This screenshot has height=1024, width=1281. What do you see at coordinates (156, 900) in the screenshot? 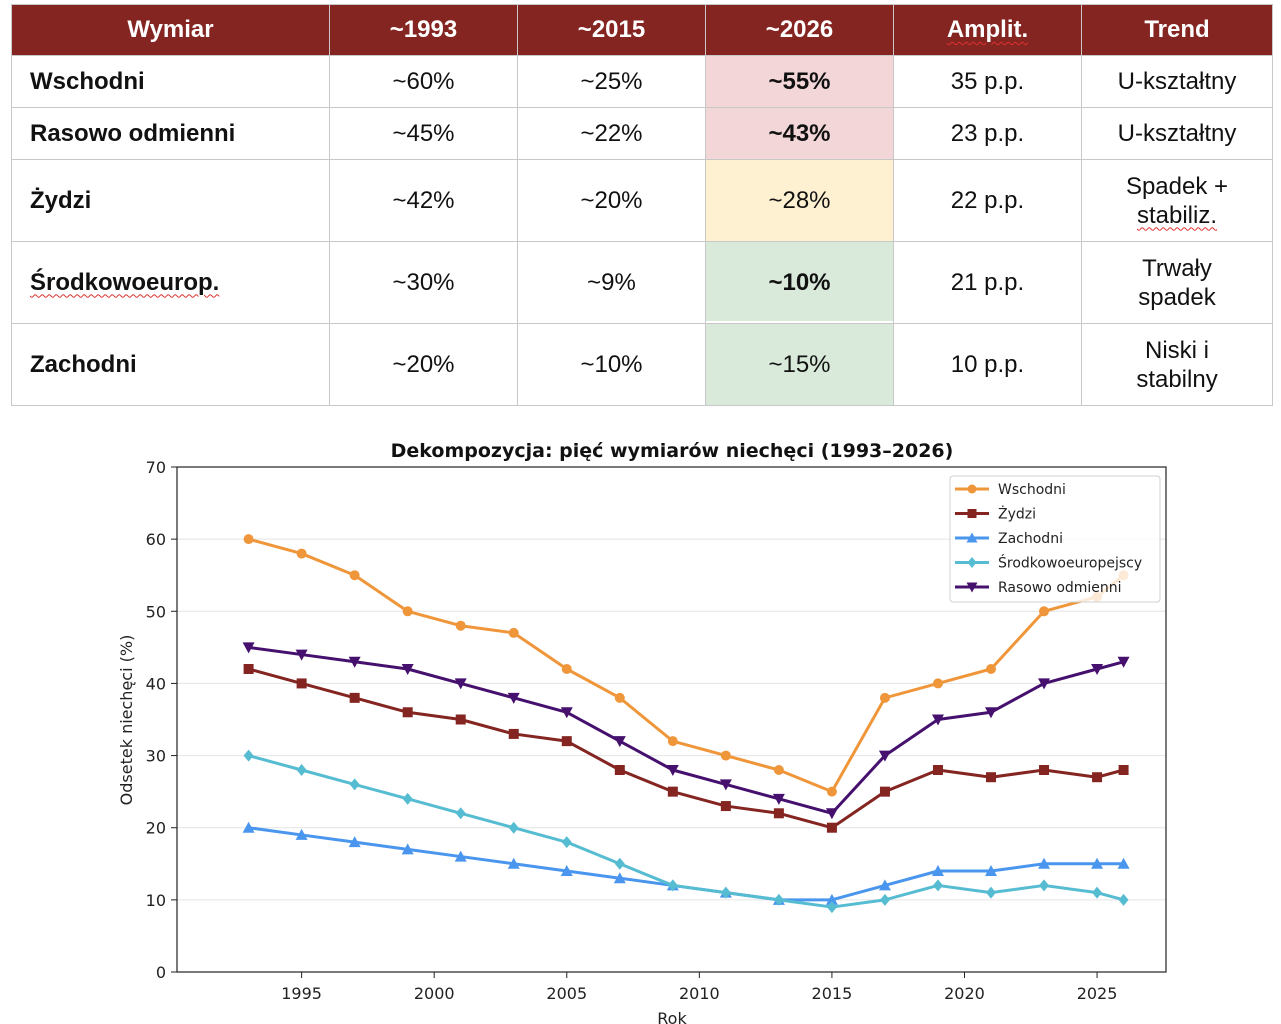
I see `y-tick-label: 10` at bounding box center [156, 900].